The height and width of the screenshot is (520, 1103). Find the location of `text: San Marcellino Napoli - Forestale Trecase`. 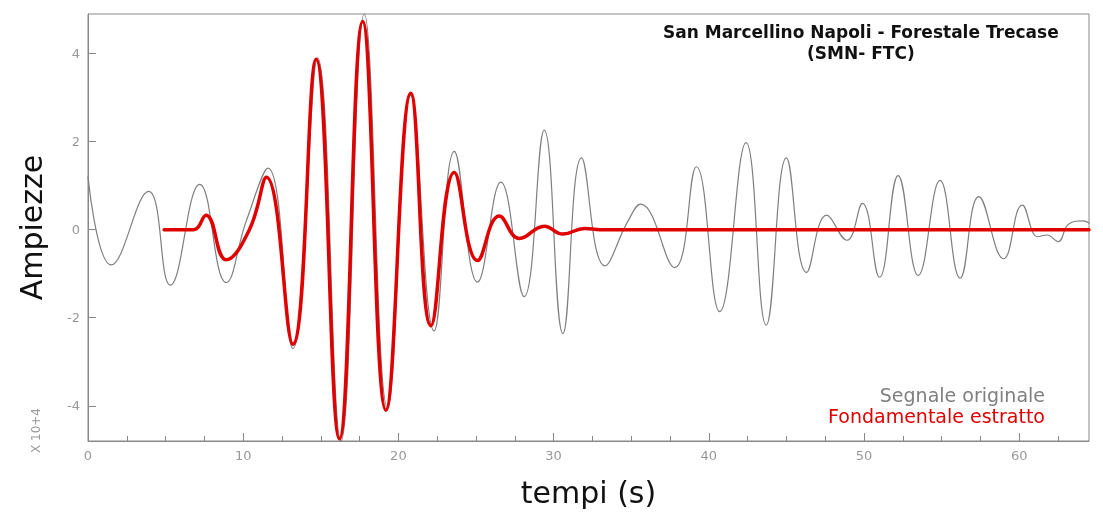

text: San Marcellino Napoli - Forestale Trecase is located at coordinates (860, 31).